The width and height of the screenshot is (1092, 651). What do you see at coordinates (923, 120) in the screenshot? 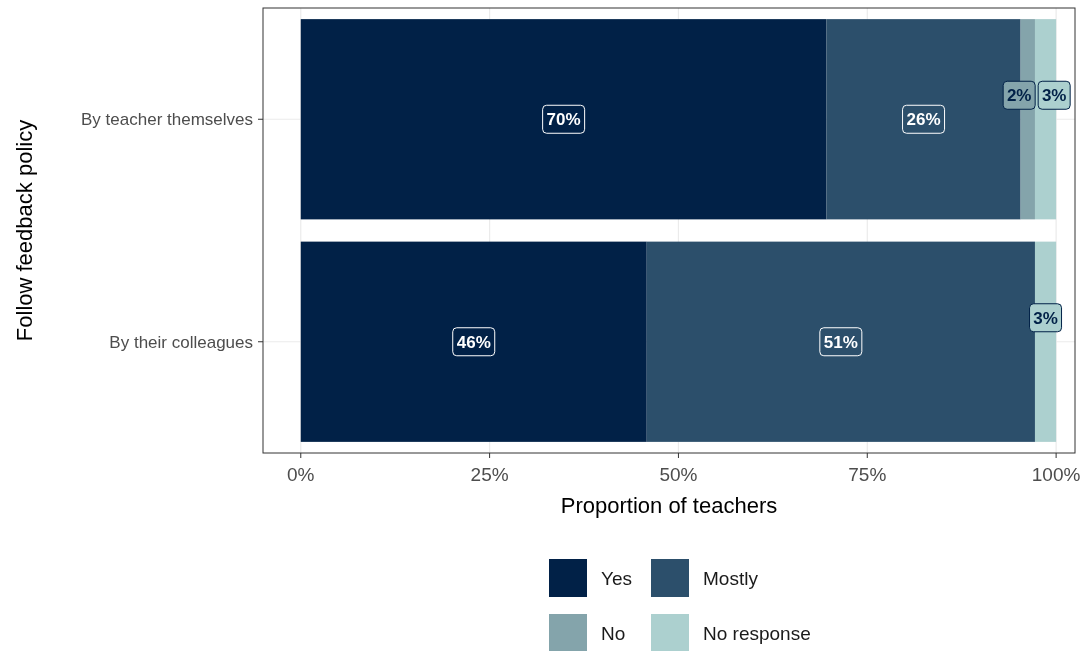
I see `data-label: 26%` at bounding box center [923, 120].